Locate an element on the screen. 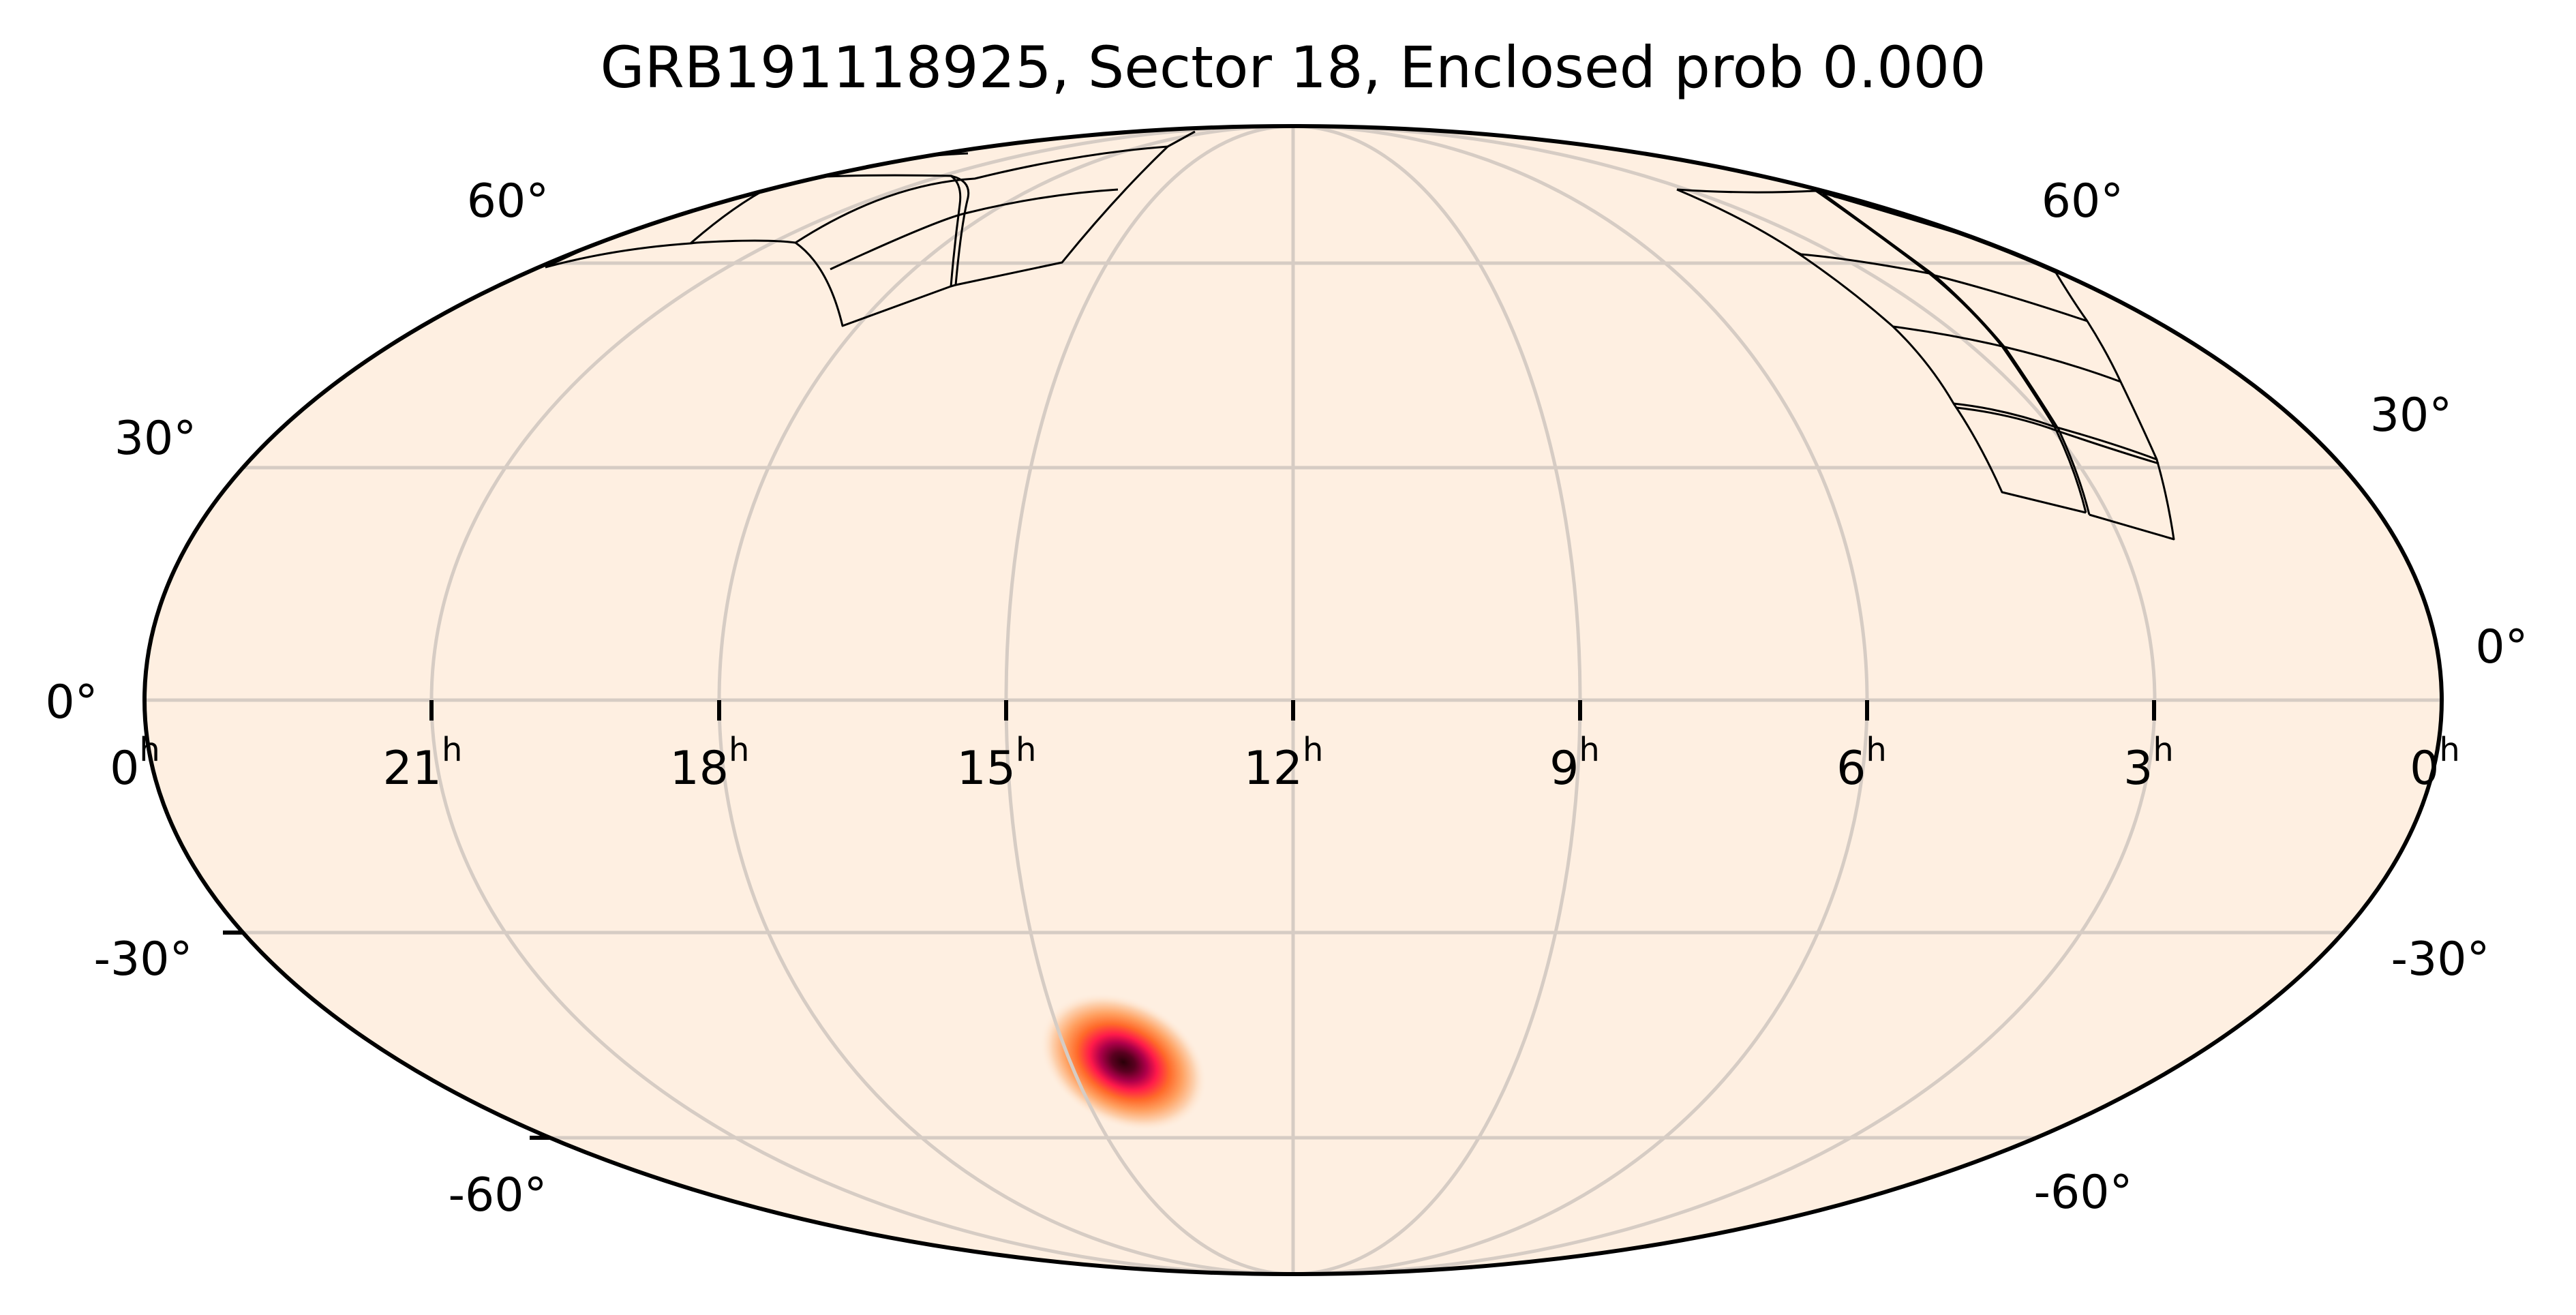  ra-label-21h: 21h is located at coordinates (423, 764).